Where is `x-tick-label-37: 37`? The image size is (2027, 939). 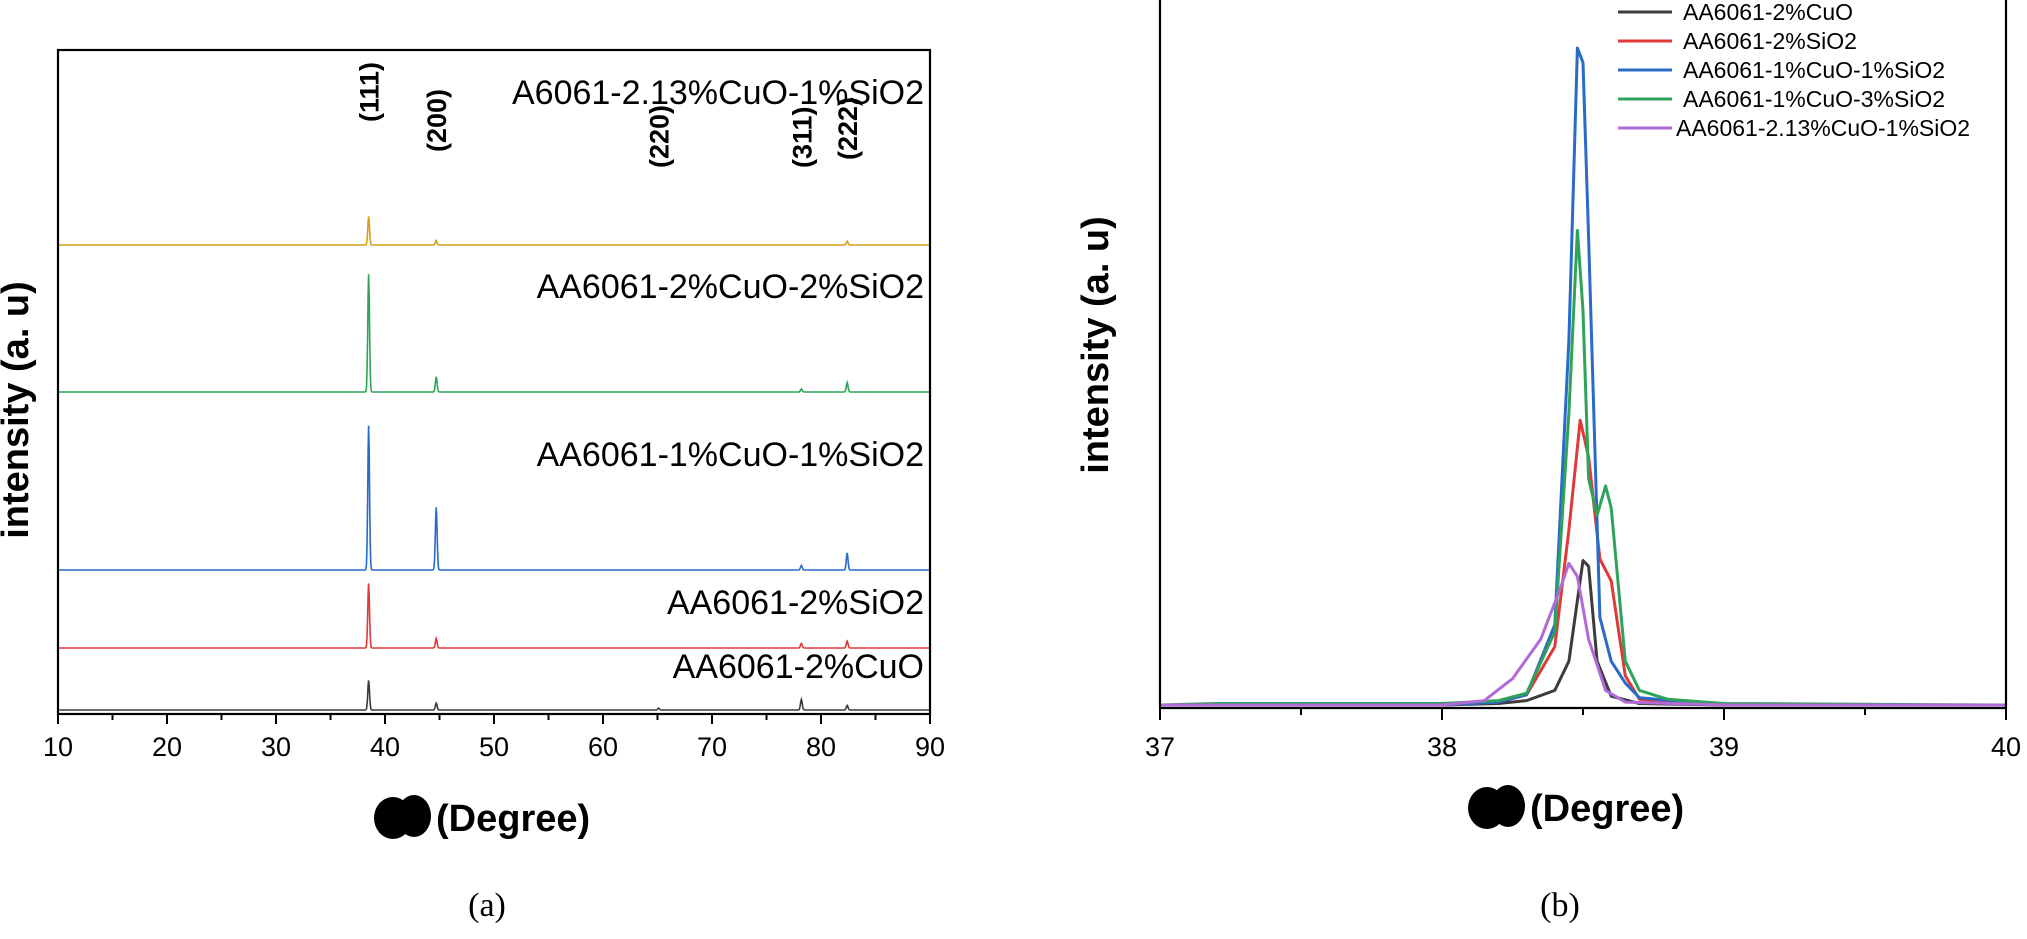
x-tick-label-37: 37 is located at coordinates (1160, 747).